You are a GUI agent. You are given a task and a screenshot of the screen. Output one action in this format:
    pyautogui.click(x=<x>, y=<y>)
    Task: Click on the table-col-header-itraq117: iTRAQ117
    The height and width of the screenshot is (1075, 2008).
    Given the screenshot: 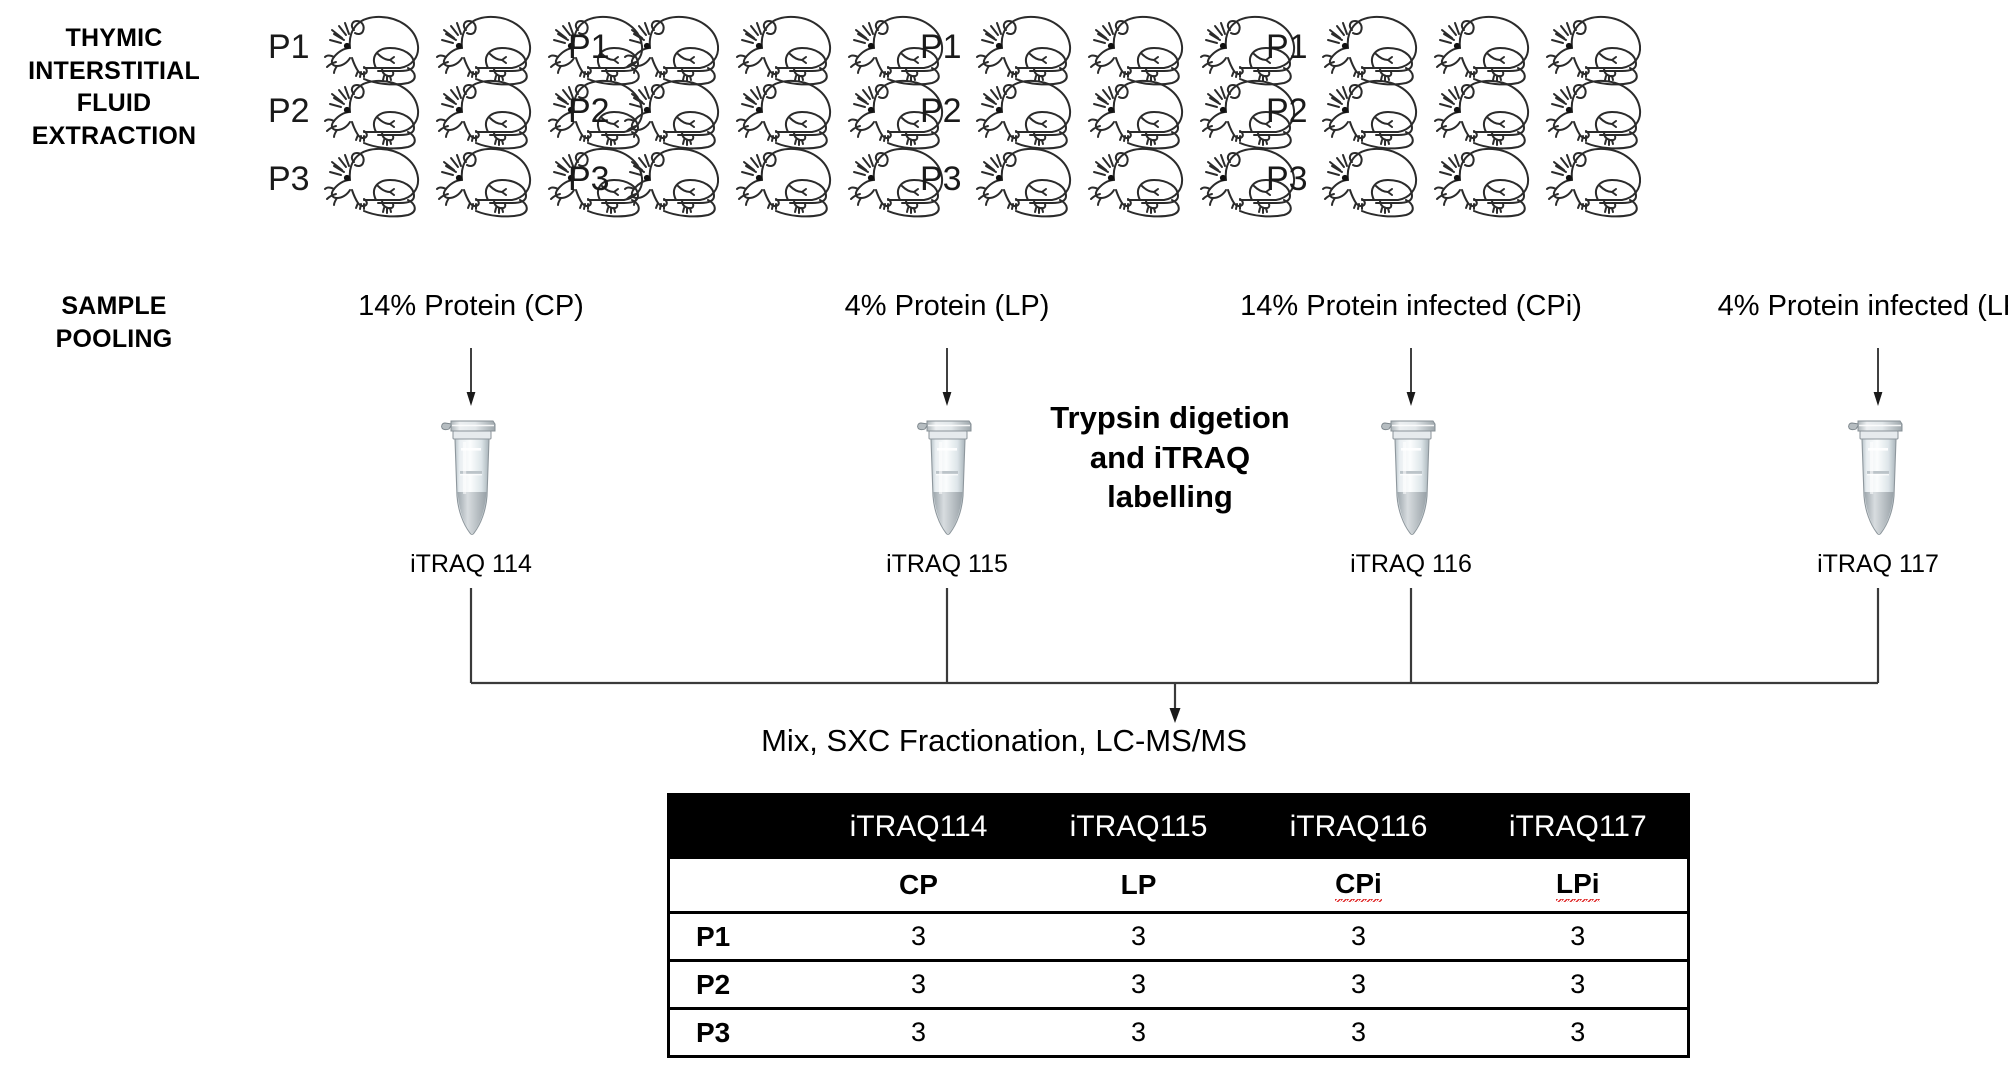 What is the action you would take?
    pyautogui.click(x=1578, y=826)
    